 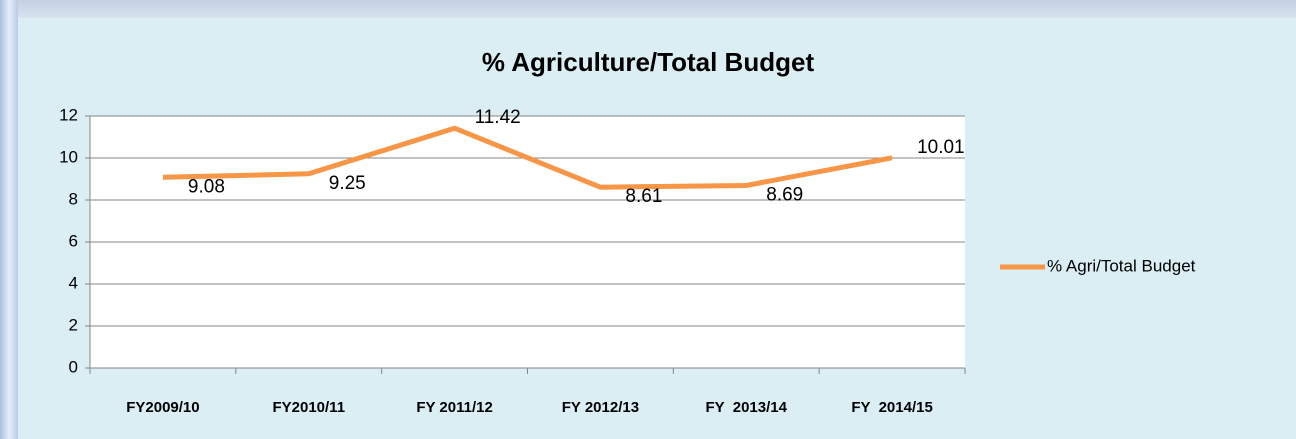 What do you see at coordinates (643, 196) in the screenshot?
I see `data-label: 8.61` at bounding box center [643, 196].